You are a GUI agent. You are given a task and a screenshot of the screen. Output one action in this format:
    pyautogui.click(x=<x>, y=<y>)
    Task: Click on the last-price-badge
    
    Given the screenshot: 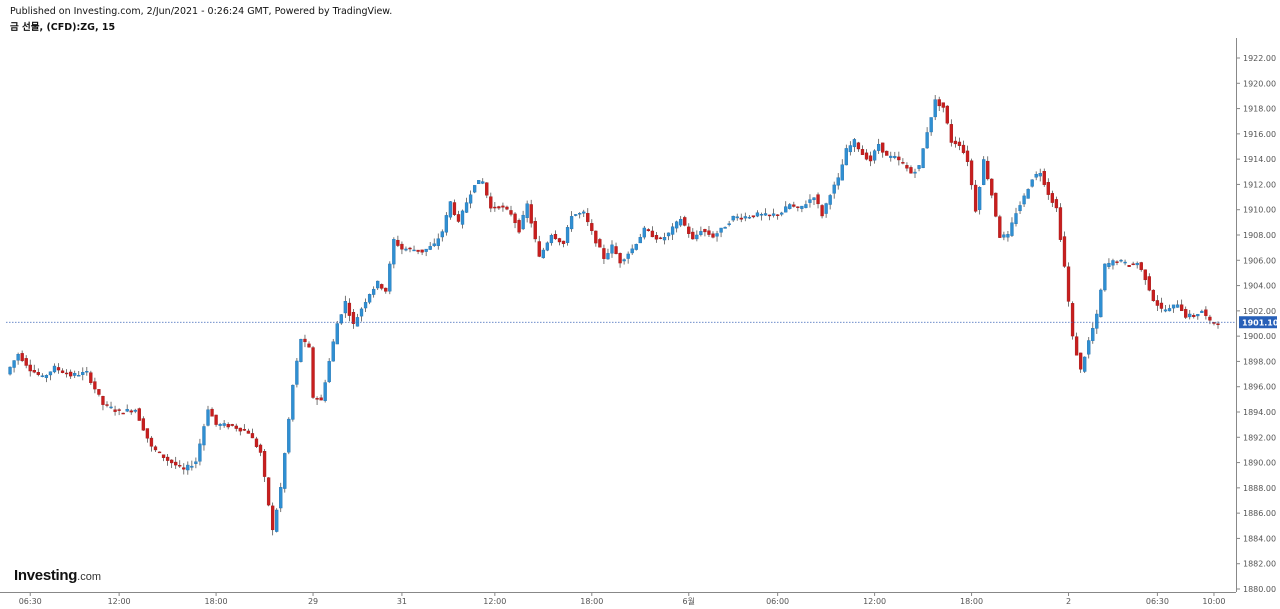 What is the action you would take?
    pyautogui.click(x=1258, y=322)
    